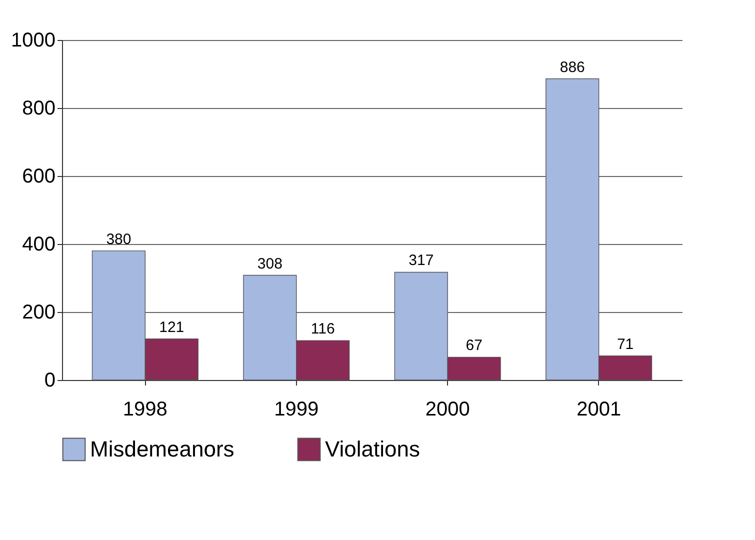 This screenshot has height=540, width=755. I want to click on legend-label: Misdemeanors, so click(162, 449).